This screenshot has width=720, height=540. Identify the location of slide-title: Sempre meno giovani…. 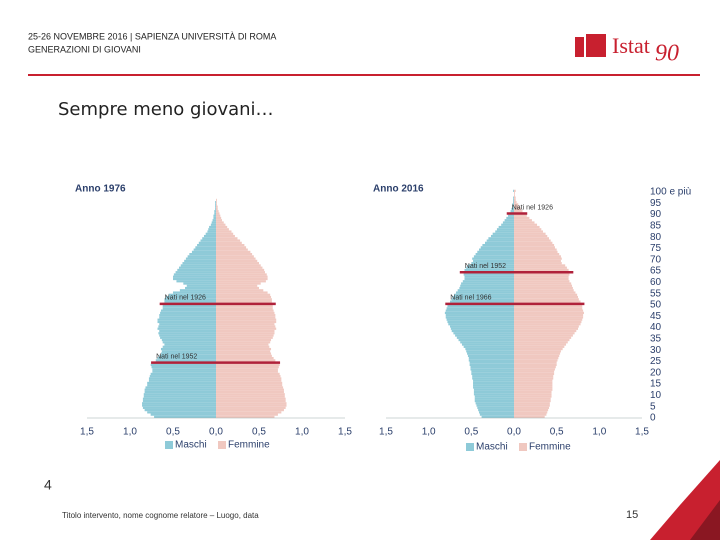
(166, 109).